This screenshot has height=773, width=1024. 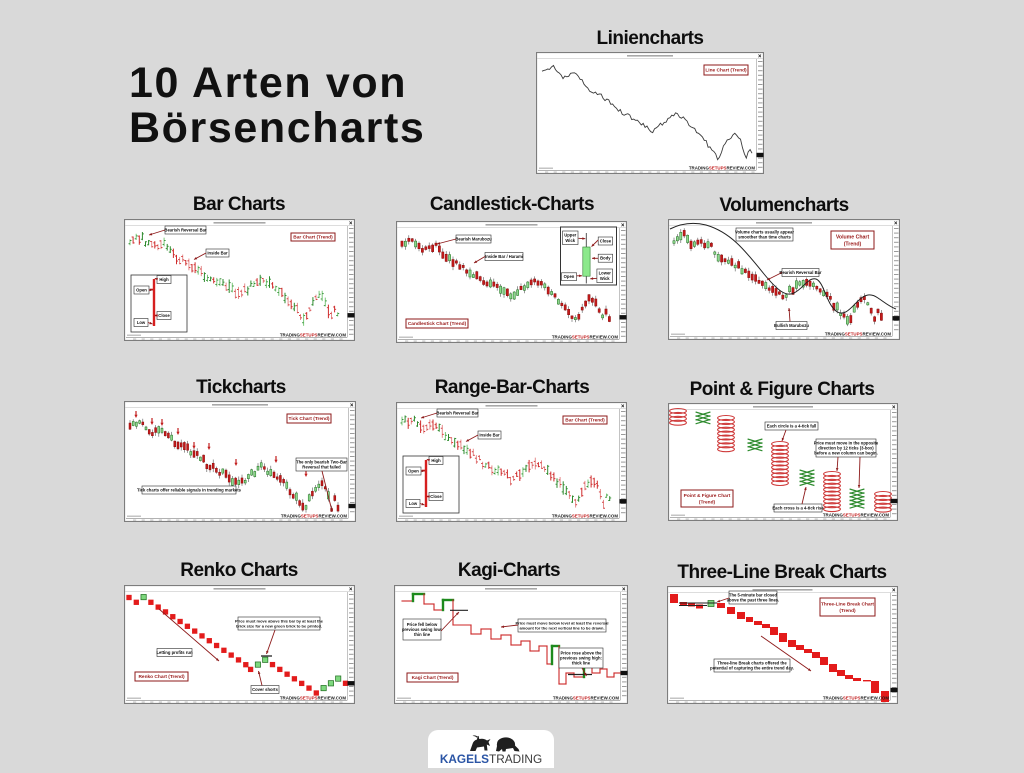 What do you see at coordinates (433, 678) in the screenshot?
I see `svg-text: Kagi Chart (Trend)` at bounding box center [433, 678].